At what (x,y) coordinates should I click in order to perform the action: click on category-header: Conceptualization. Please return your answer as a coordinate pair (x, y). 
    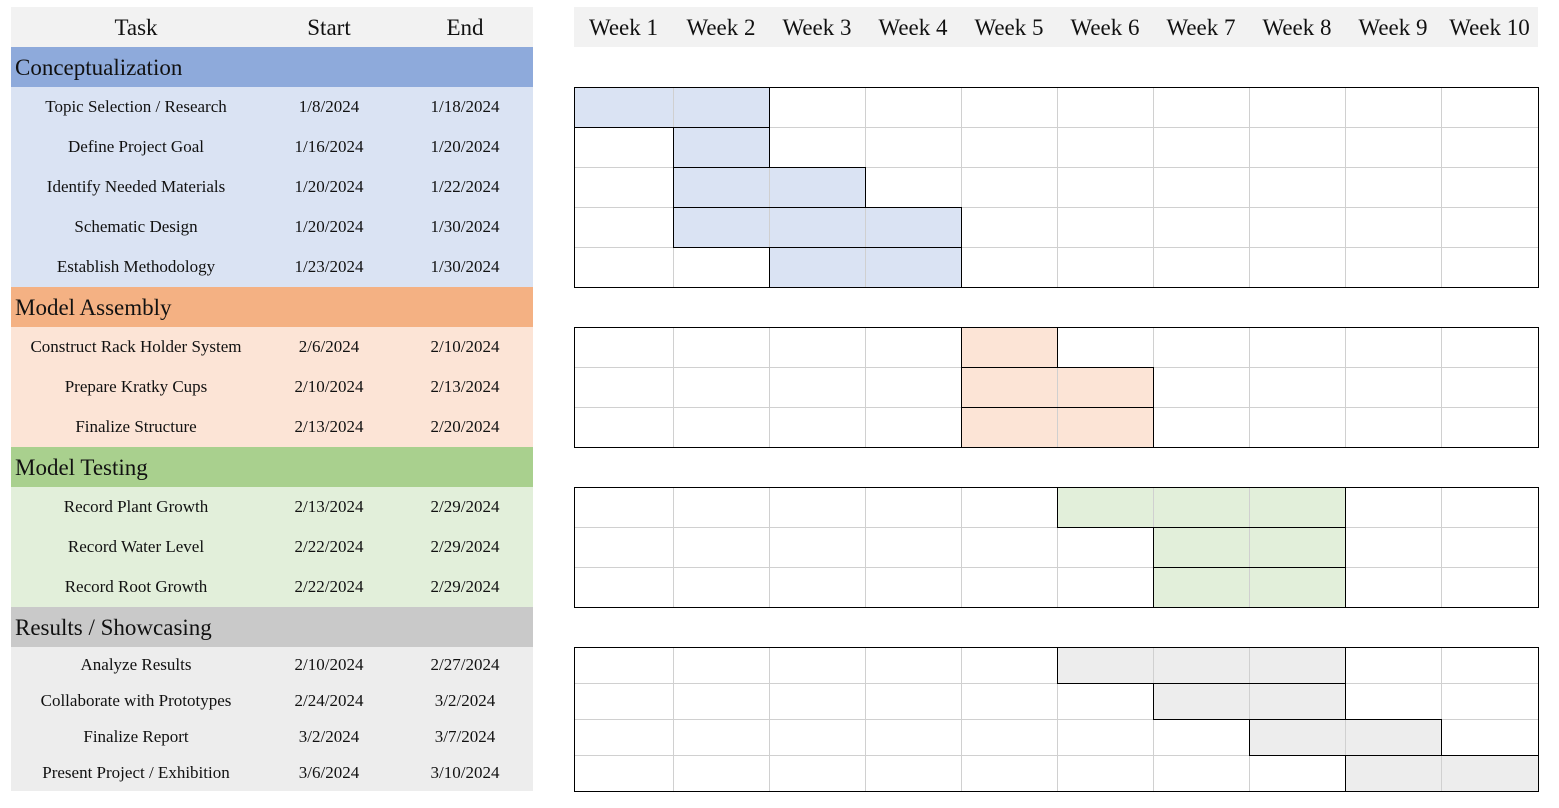
    Looking at the image, I should click on (272, 67).